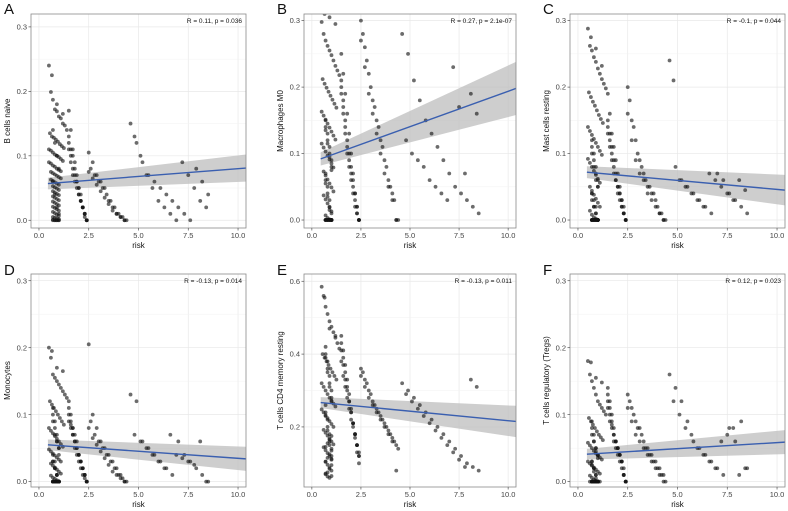 The image size is (788, 511). What do you see at coordinates (578, 235) in the screenshot?
I see `x-tick-label: 0.0` at bounding box center [578, 235].